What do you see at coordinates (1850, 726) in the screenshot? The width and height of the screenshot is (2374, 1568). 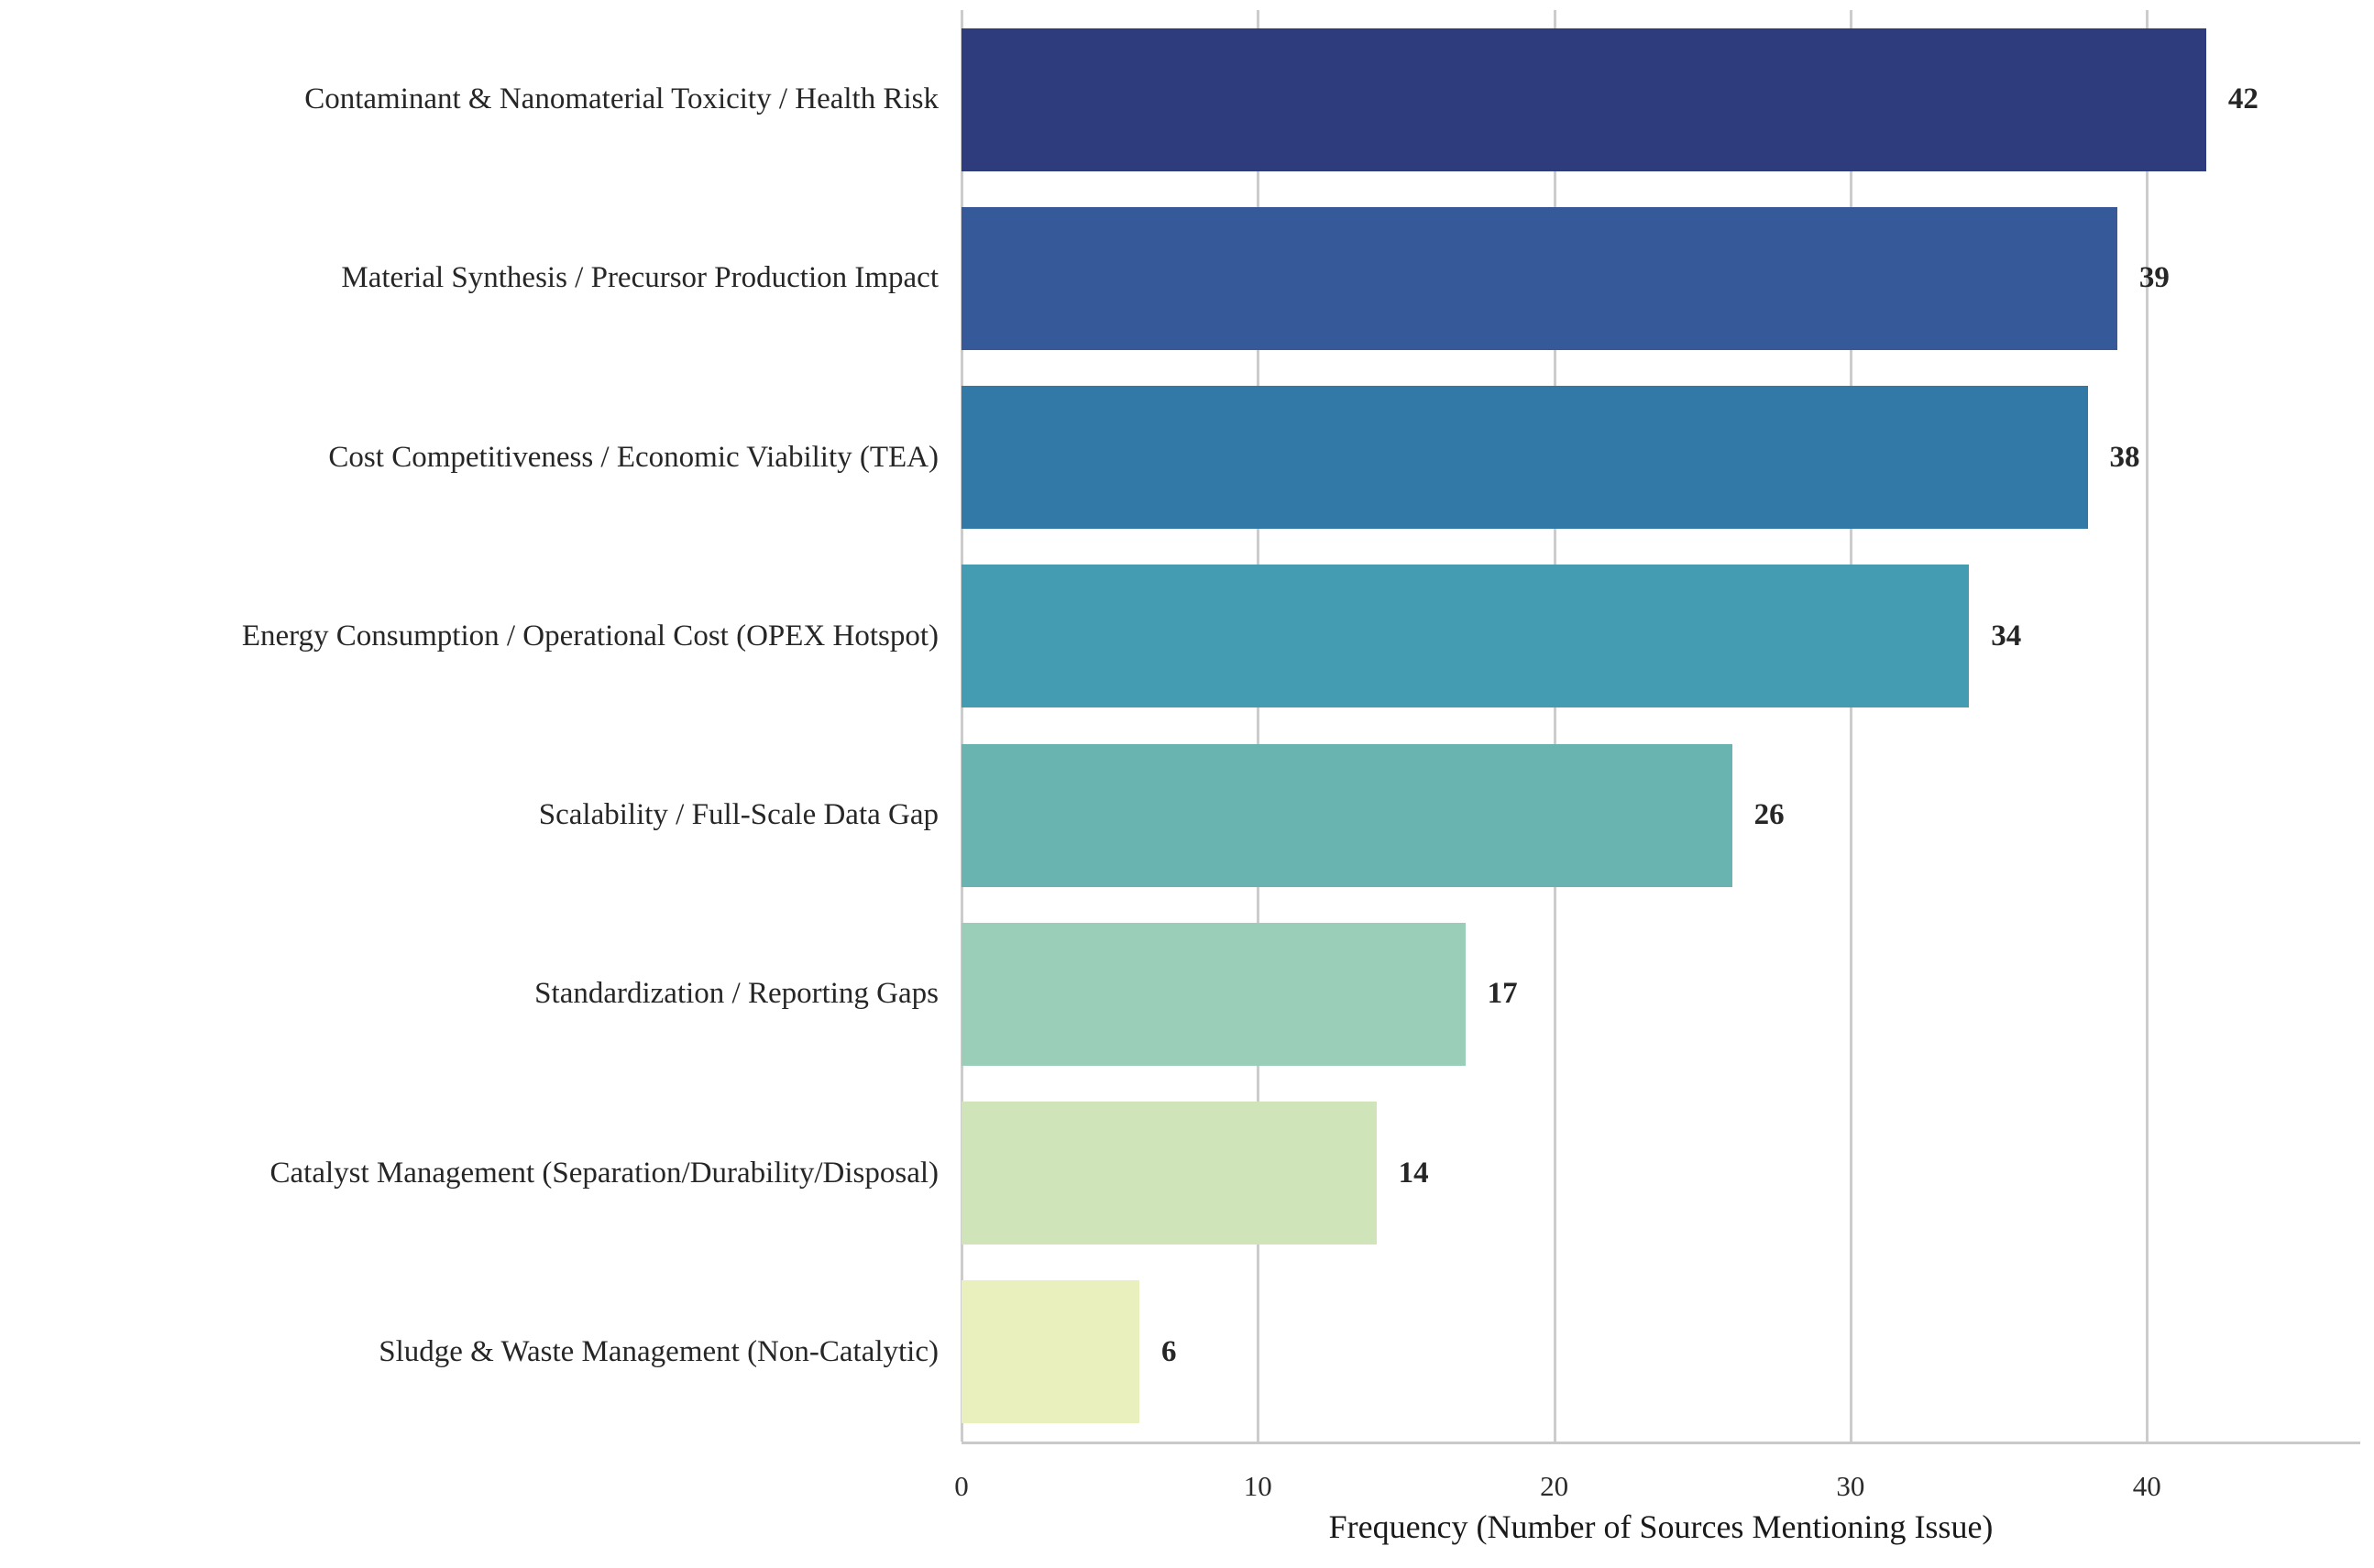 I see `gridline-x30` at bounding box center [1850, 726].